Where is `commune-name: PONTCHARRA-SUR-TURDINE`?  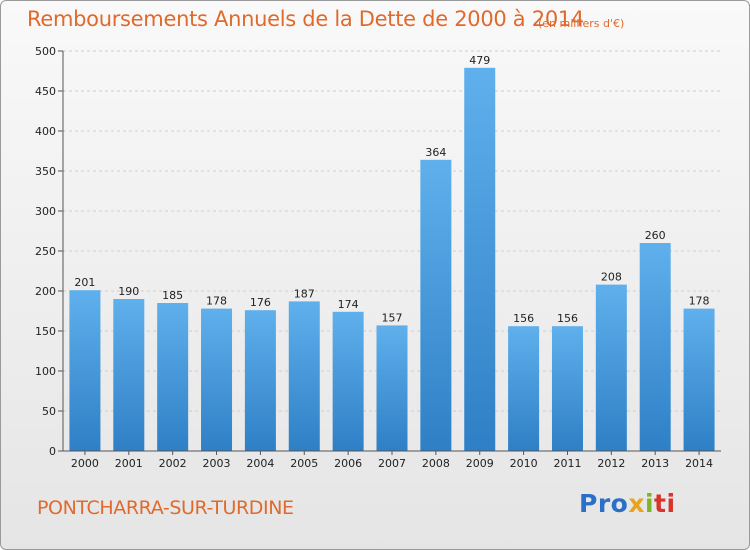 commune-name: PONTCHARRA-SUR-TURDINE is located at coordinates (165, 508).